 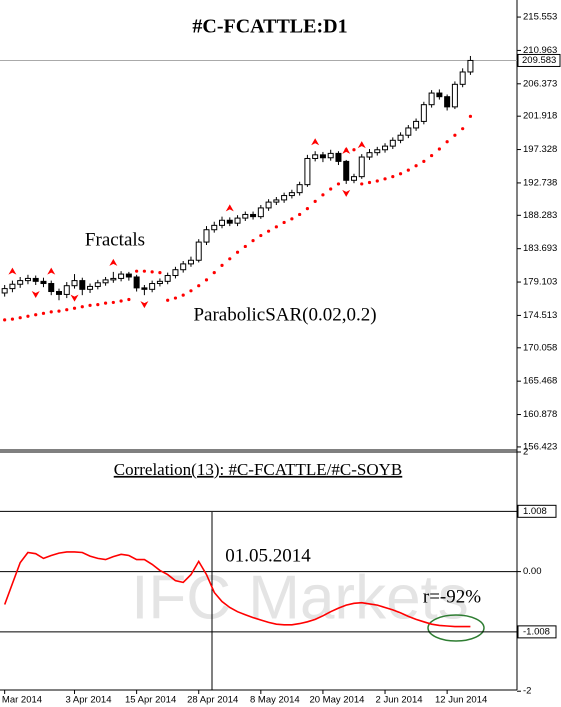 I want to click on y-tick-label: 0.00, so click(x=532, y=571).